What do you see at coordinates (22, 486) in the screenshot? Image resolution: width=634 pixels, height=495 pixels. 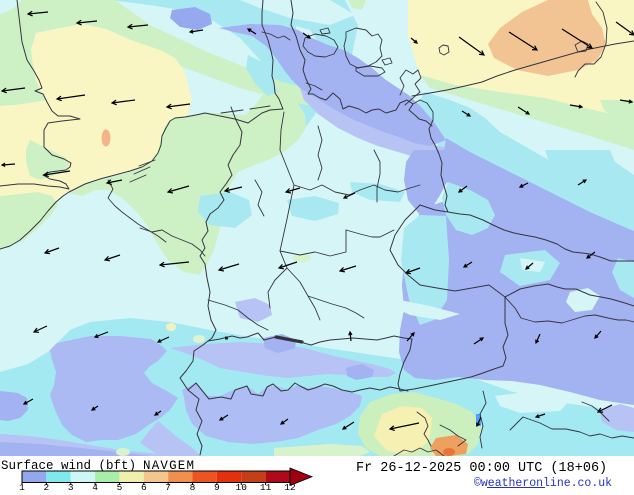 I see `svg-text: 1` at bounding box center [22, 486].